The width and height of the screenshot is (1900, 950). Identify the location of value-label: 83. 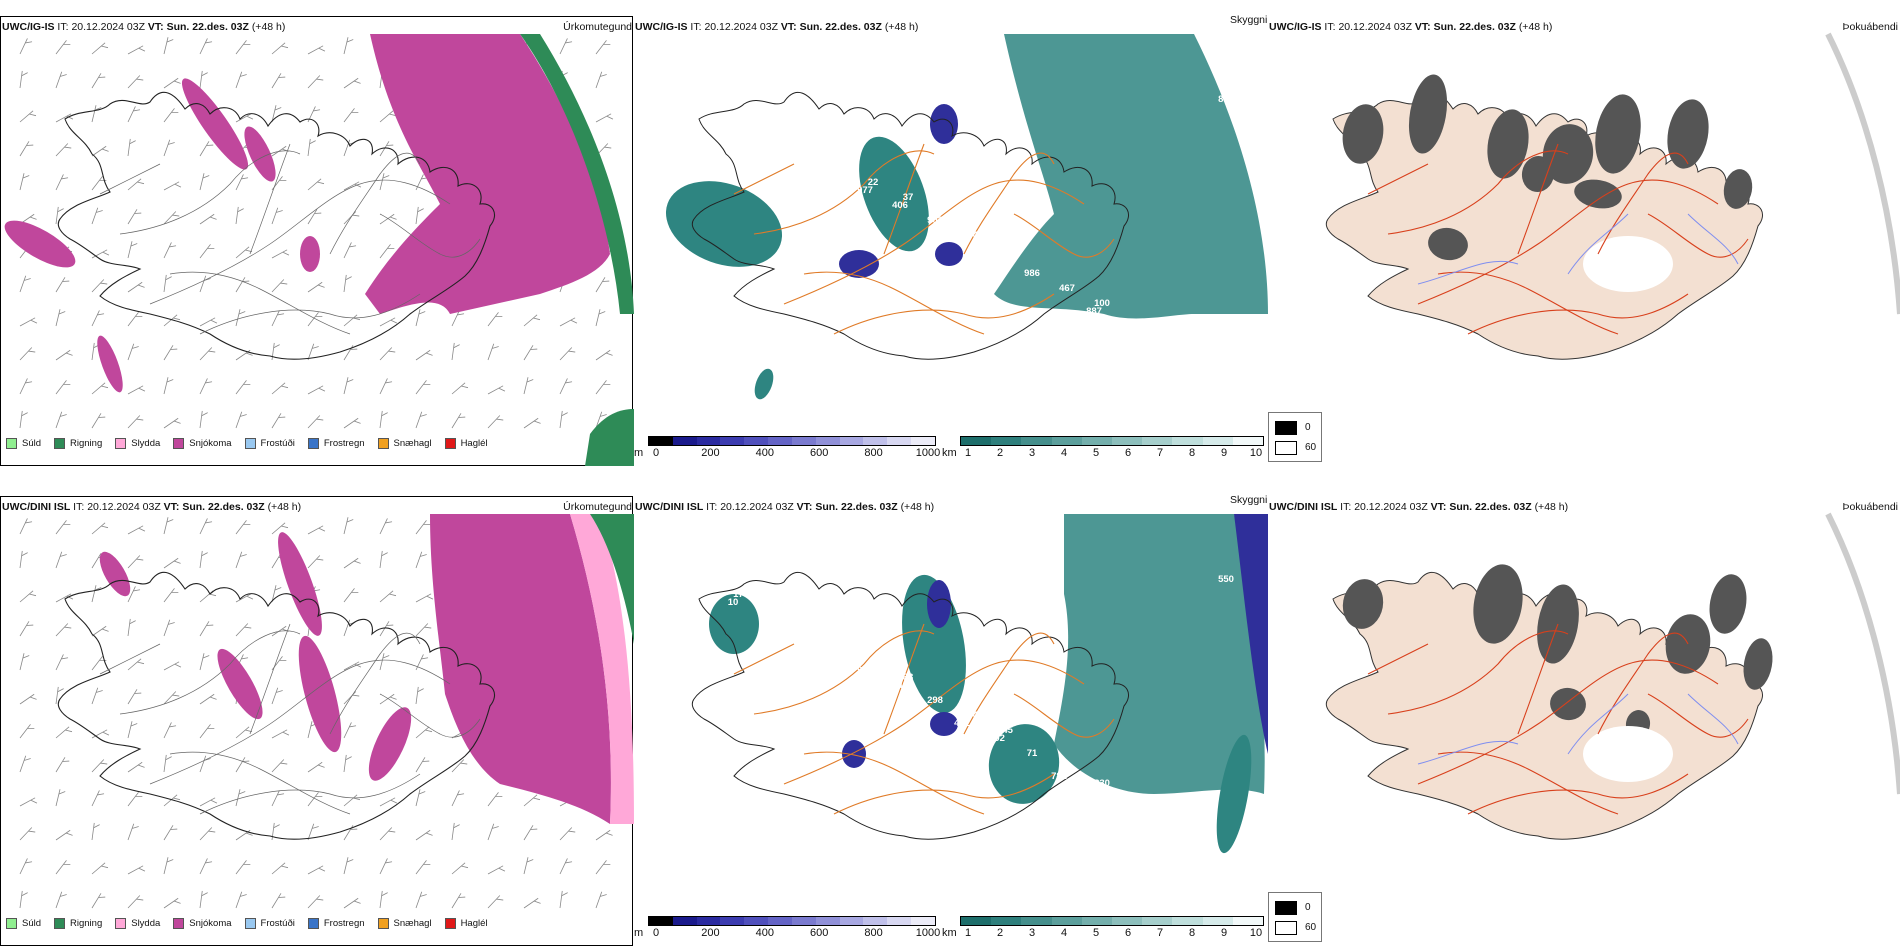
(1067, 768).